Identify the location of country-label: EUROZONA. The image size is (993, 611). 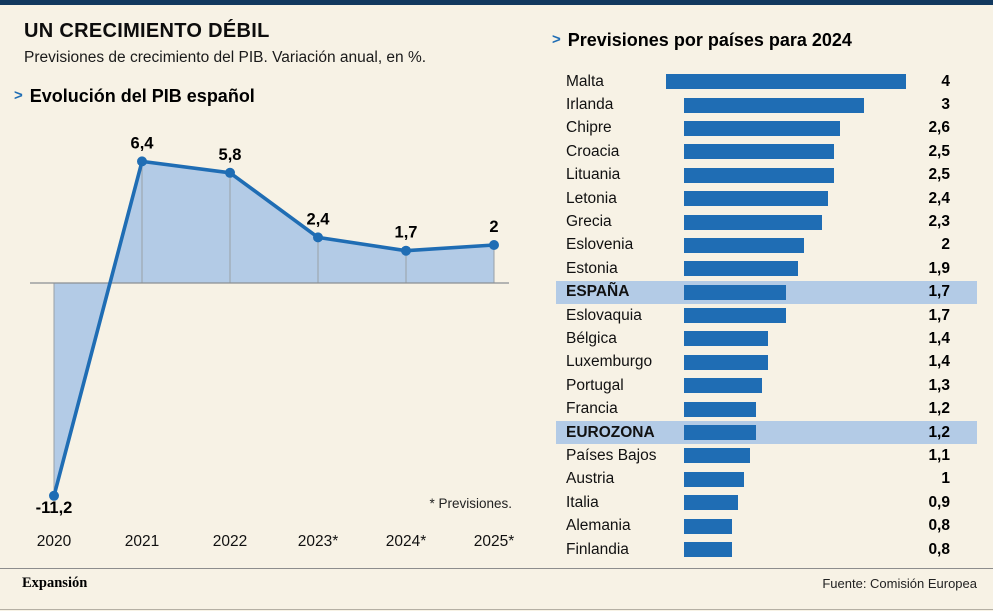
(610, 432).